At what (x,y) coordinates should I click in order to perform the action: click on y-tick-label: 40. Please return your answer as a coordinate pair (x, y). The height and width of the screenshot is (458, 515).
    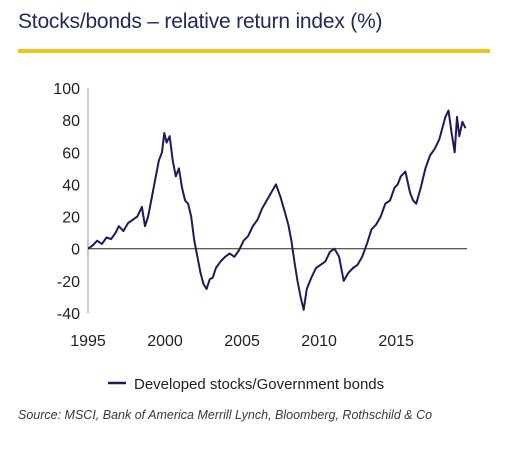
    Looking at the image, I should click on (71, 185).